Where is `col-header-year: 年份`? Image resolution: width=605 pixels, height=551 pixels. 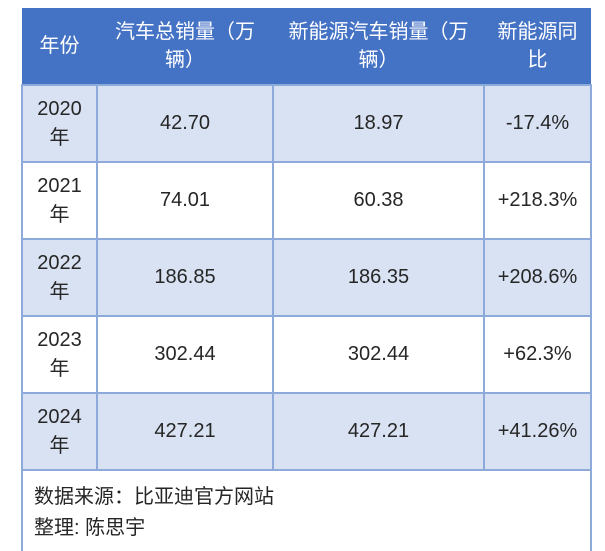 col-header-year: 年份 is located at coordinates (59, 46).